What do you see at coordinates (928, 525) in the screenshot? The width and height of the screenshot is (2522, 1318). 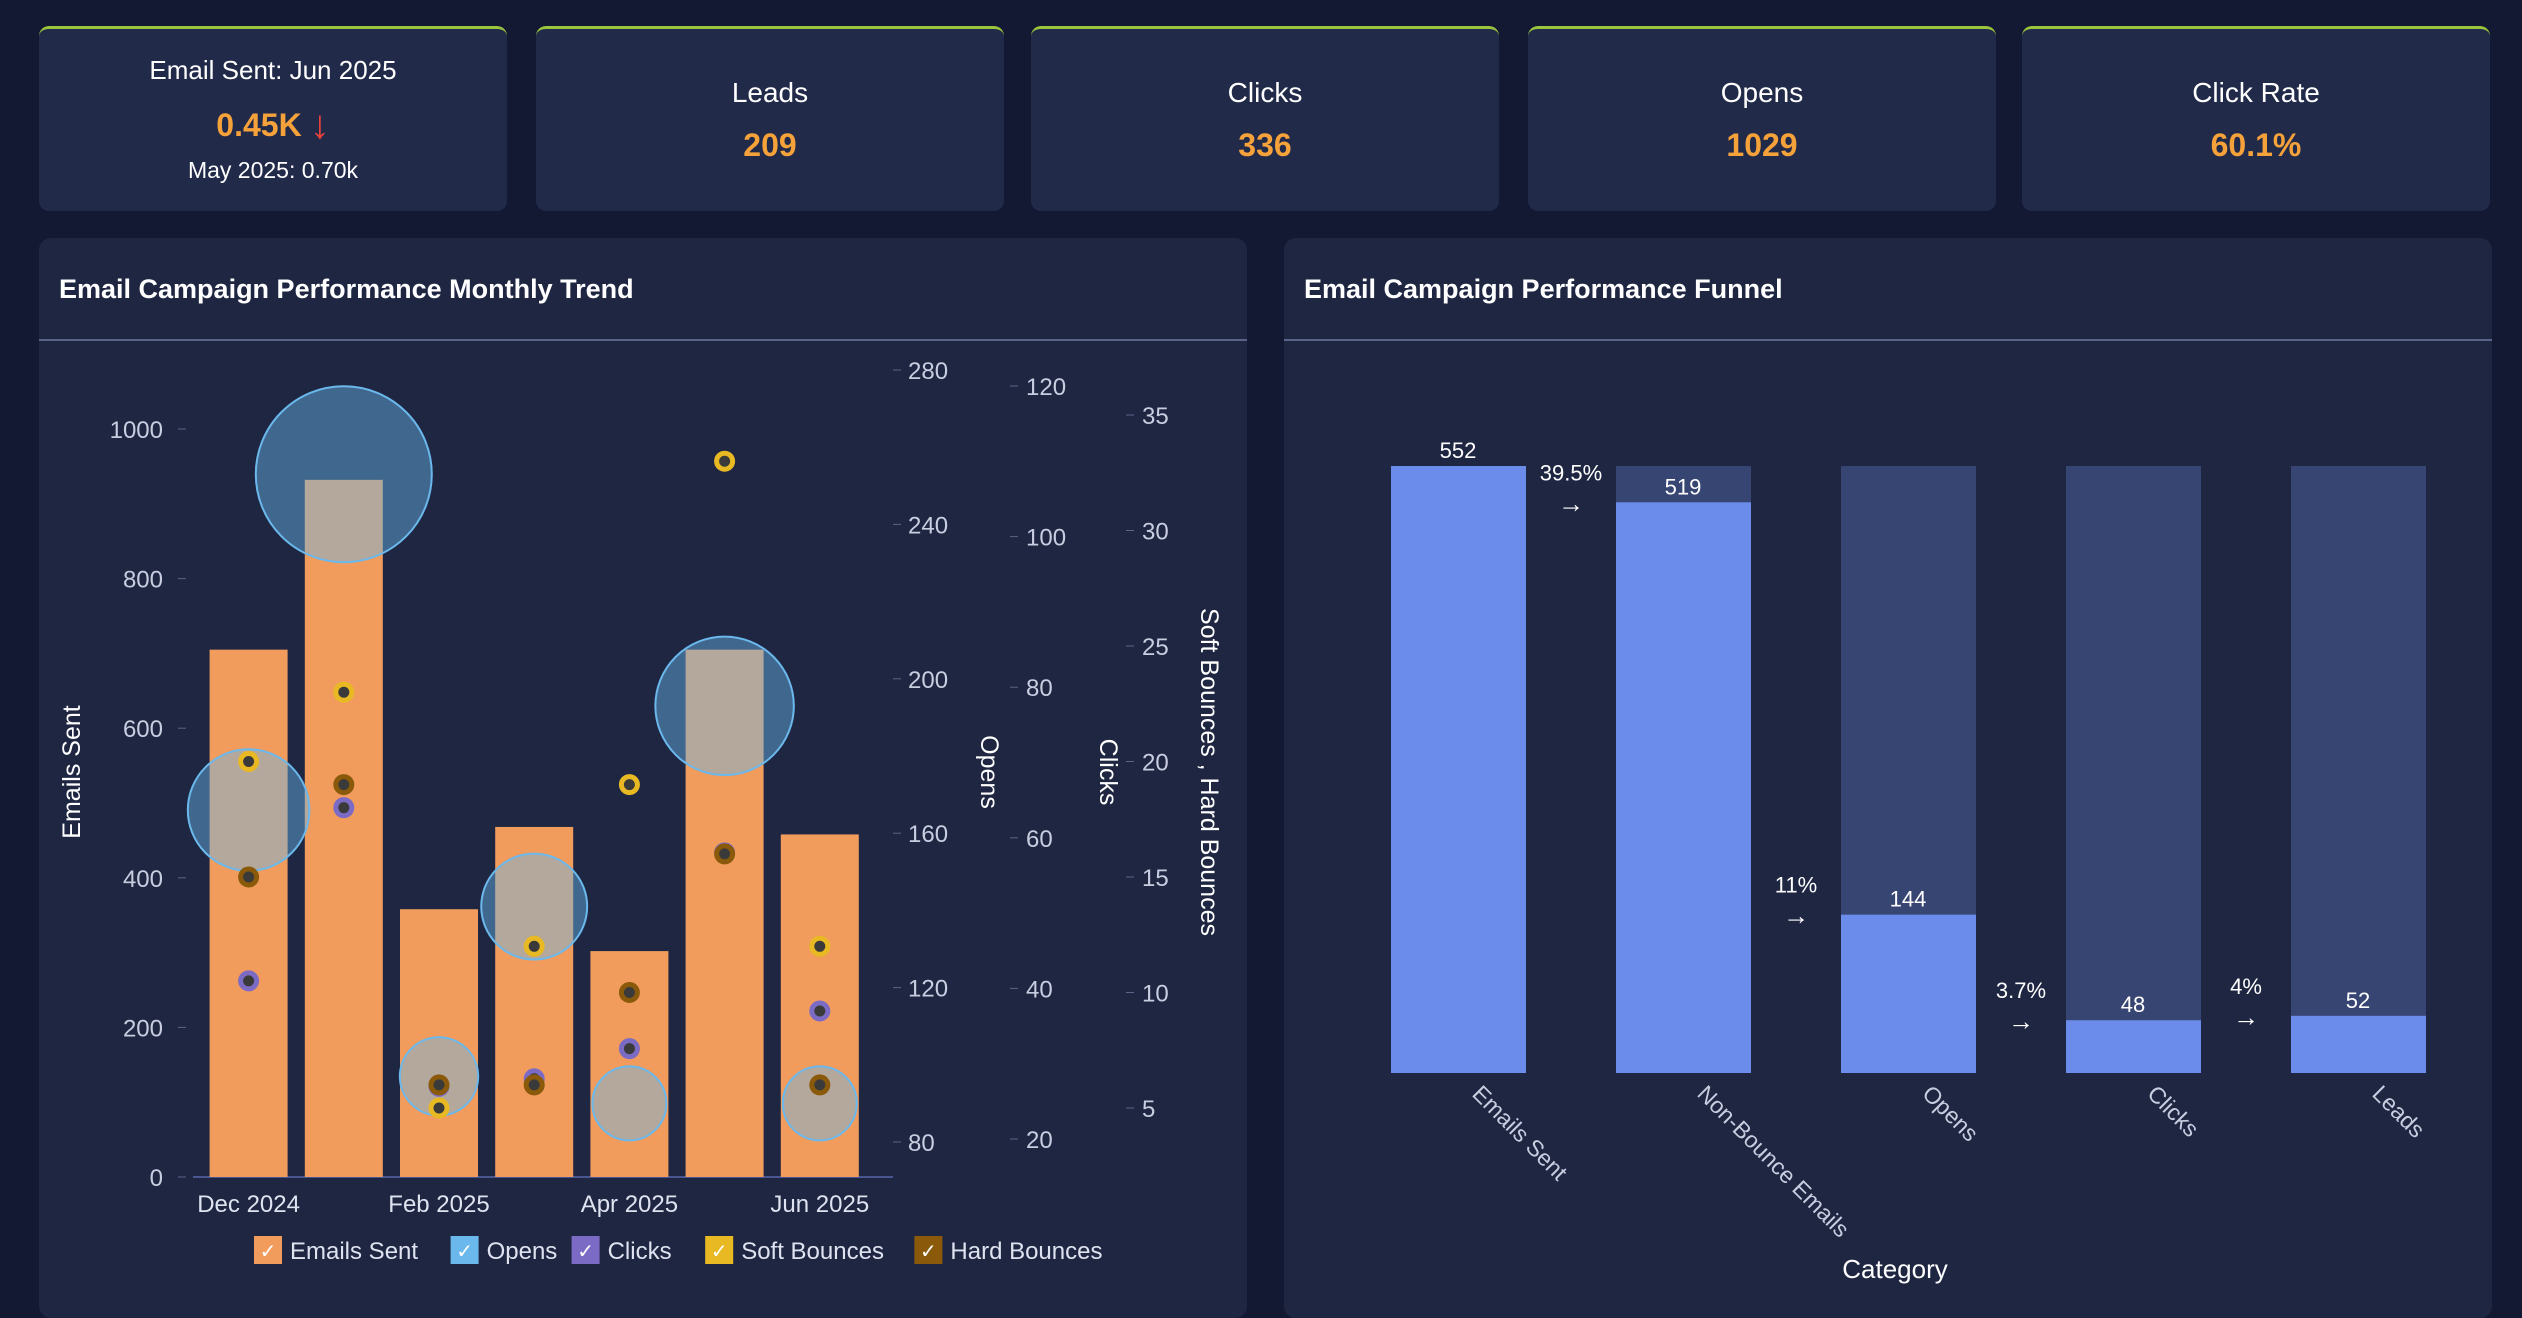 I see `opens-tick-label: 240` at bounding box center [928, 525].